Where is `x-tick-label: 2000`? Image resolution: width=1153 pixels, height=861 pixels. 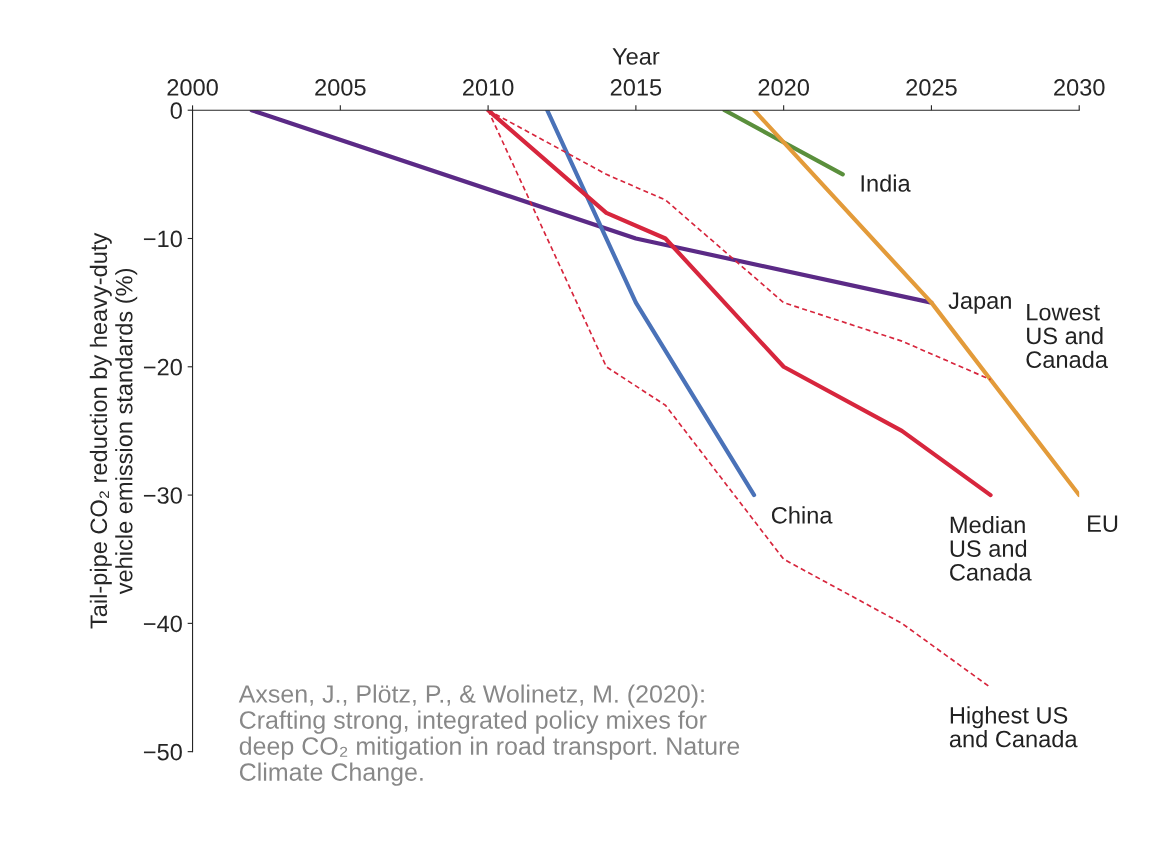 x-tick-label: 2000 is located at coordinates (192, 87).